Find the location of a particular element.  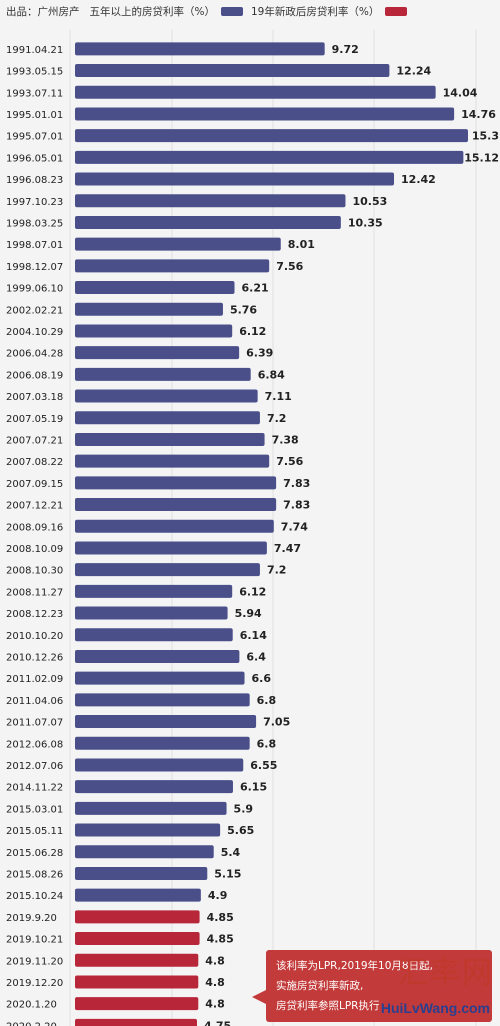

value-label: 7.38 is located at coordinates (285, 439).